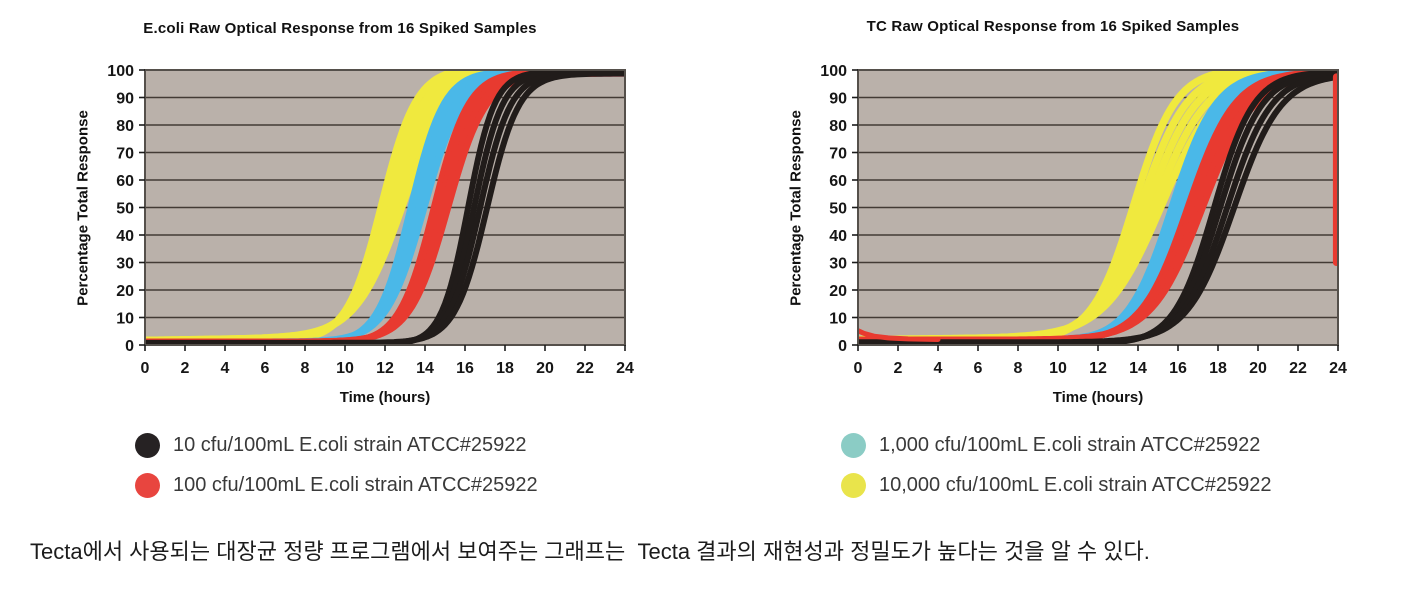  Describe the element at coordinates (350, 445) in the screenshot. I see `legend-label: 10 cfu/100mL E.coli strain ATCC#25922` at that location.